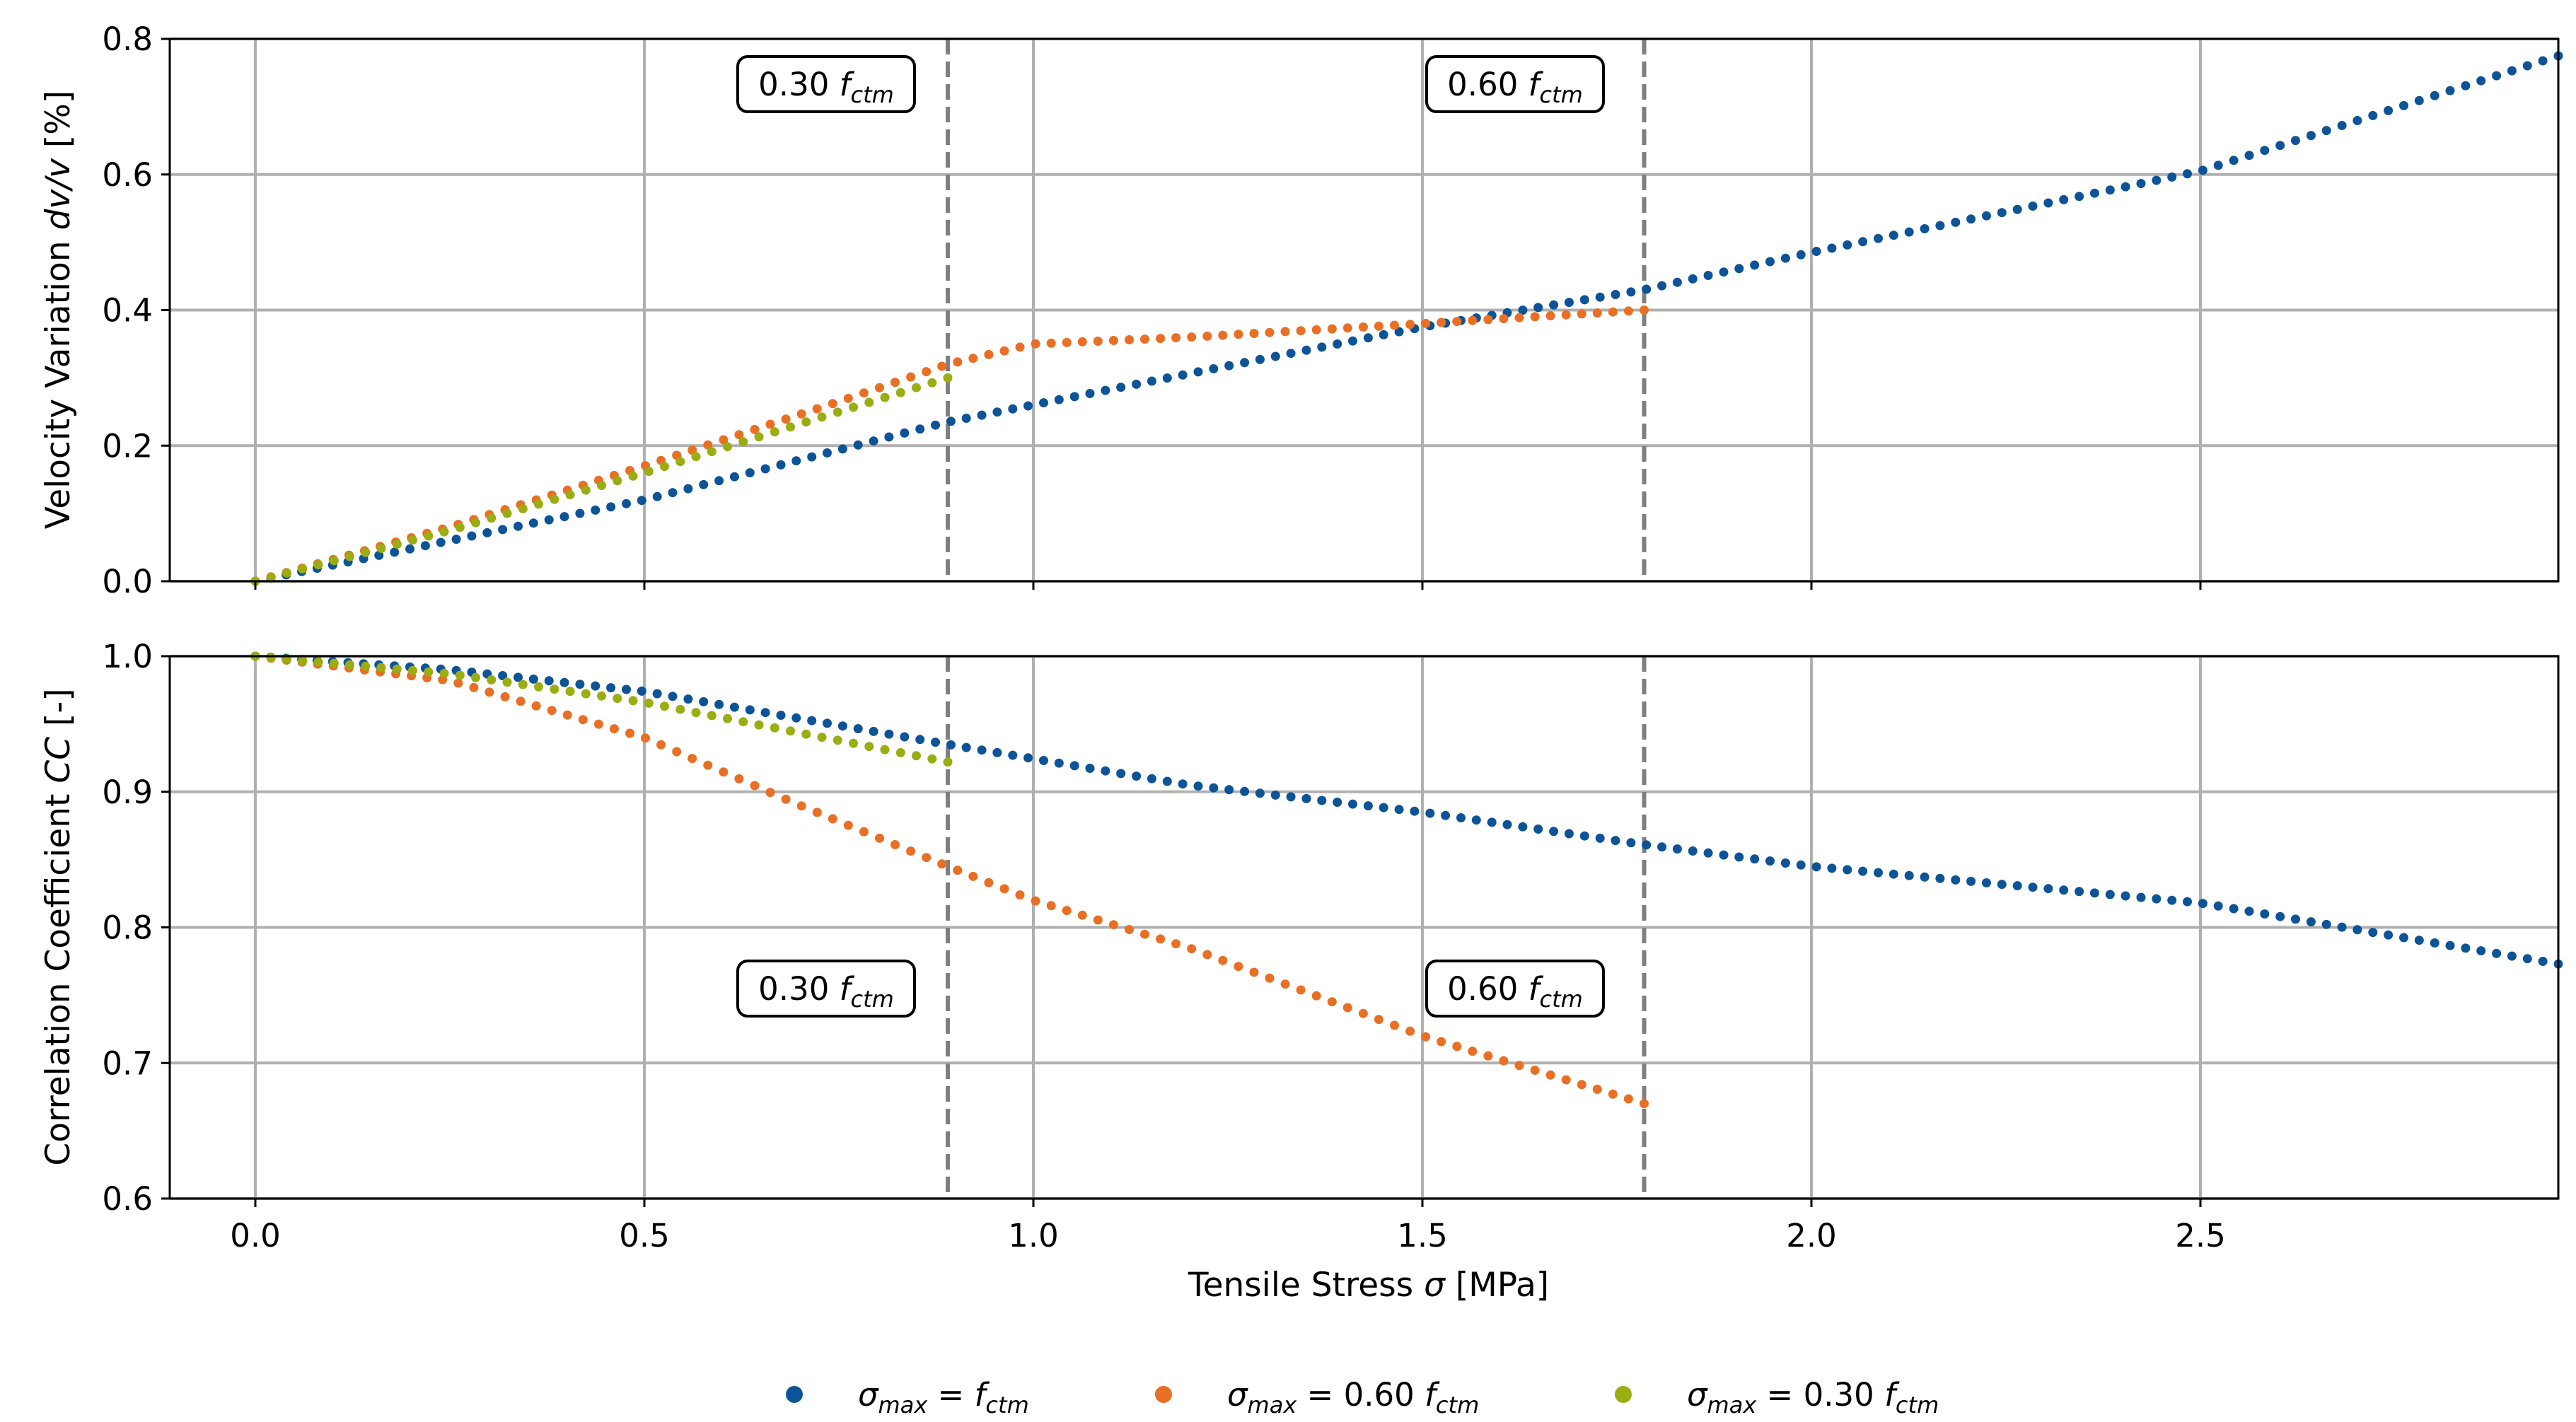 The width and height of the screenshot is (2576, 1422). What do you see at coordinates (136, 928) in the screenshot?
I see `correlation-y-ticks: 0.6 0.7 0.8 0.9 1.0` at bounding box center [136, 928].